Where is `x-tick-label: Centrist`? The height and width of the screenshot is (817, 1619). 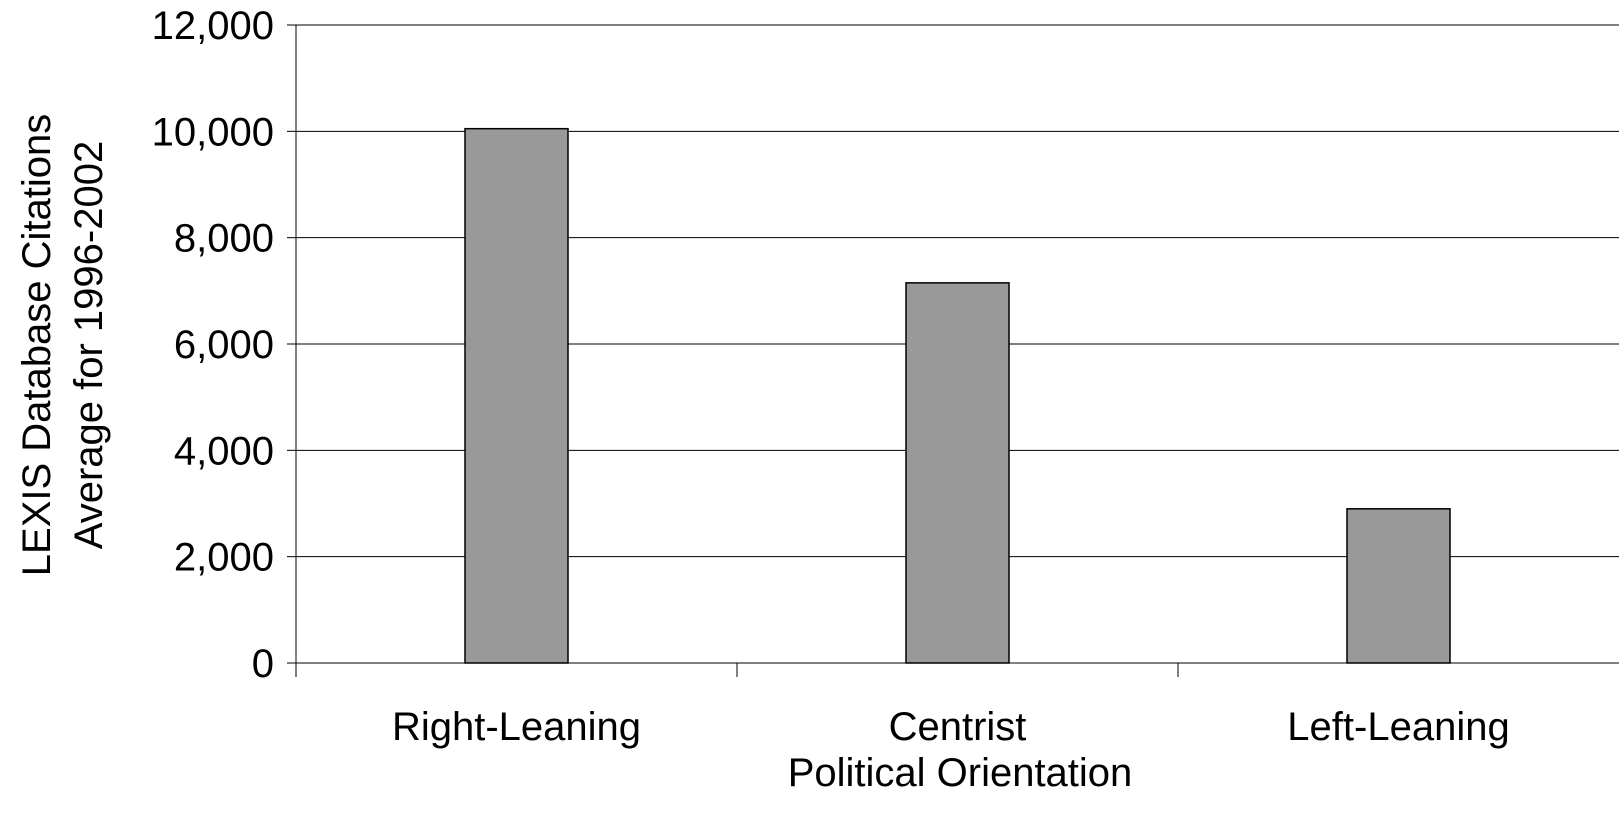
x-tick-label: Centrist is located at coordinates (958, 727).